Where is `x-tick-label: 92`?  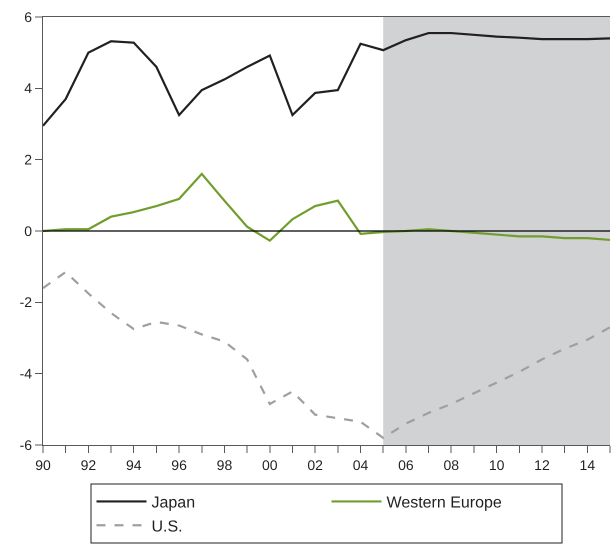 x-tick-label: 92 is located at coordinates (88, 464).